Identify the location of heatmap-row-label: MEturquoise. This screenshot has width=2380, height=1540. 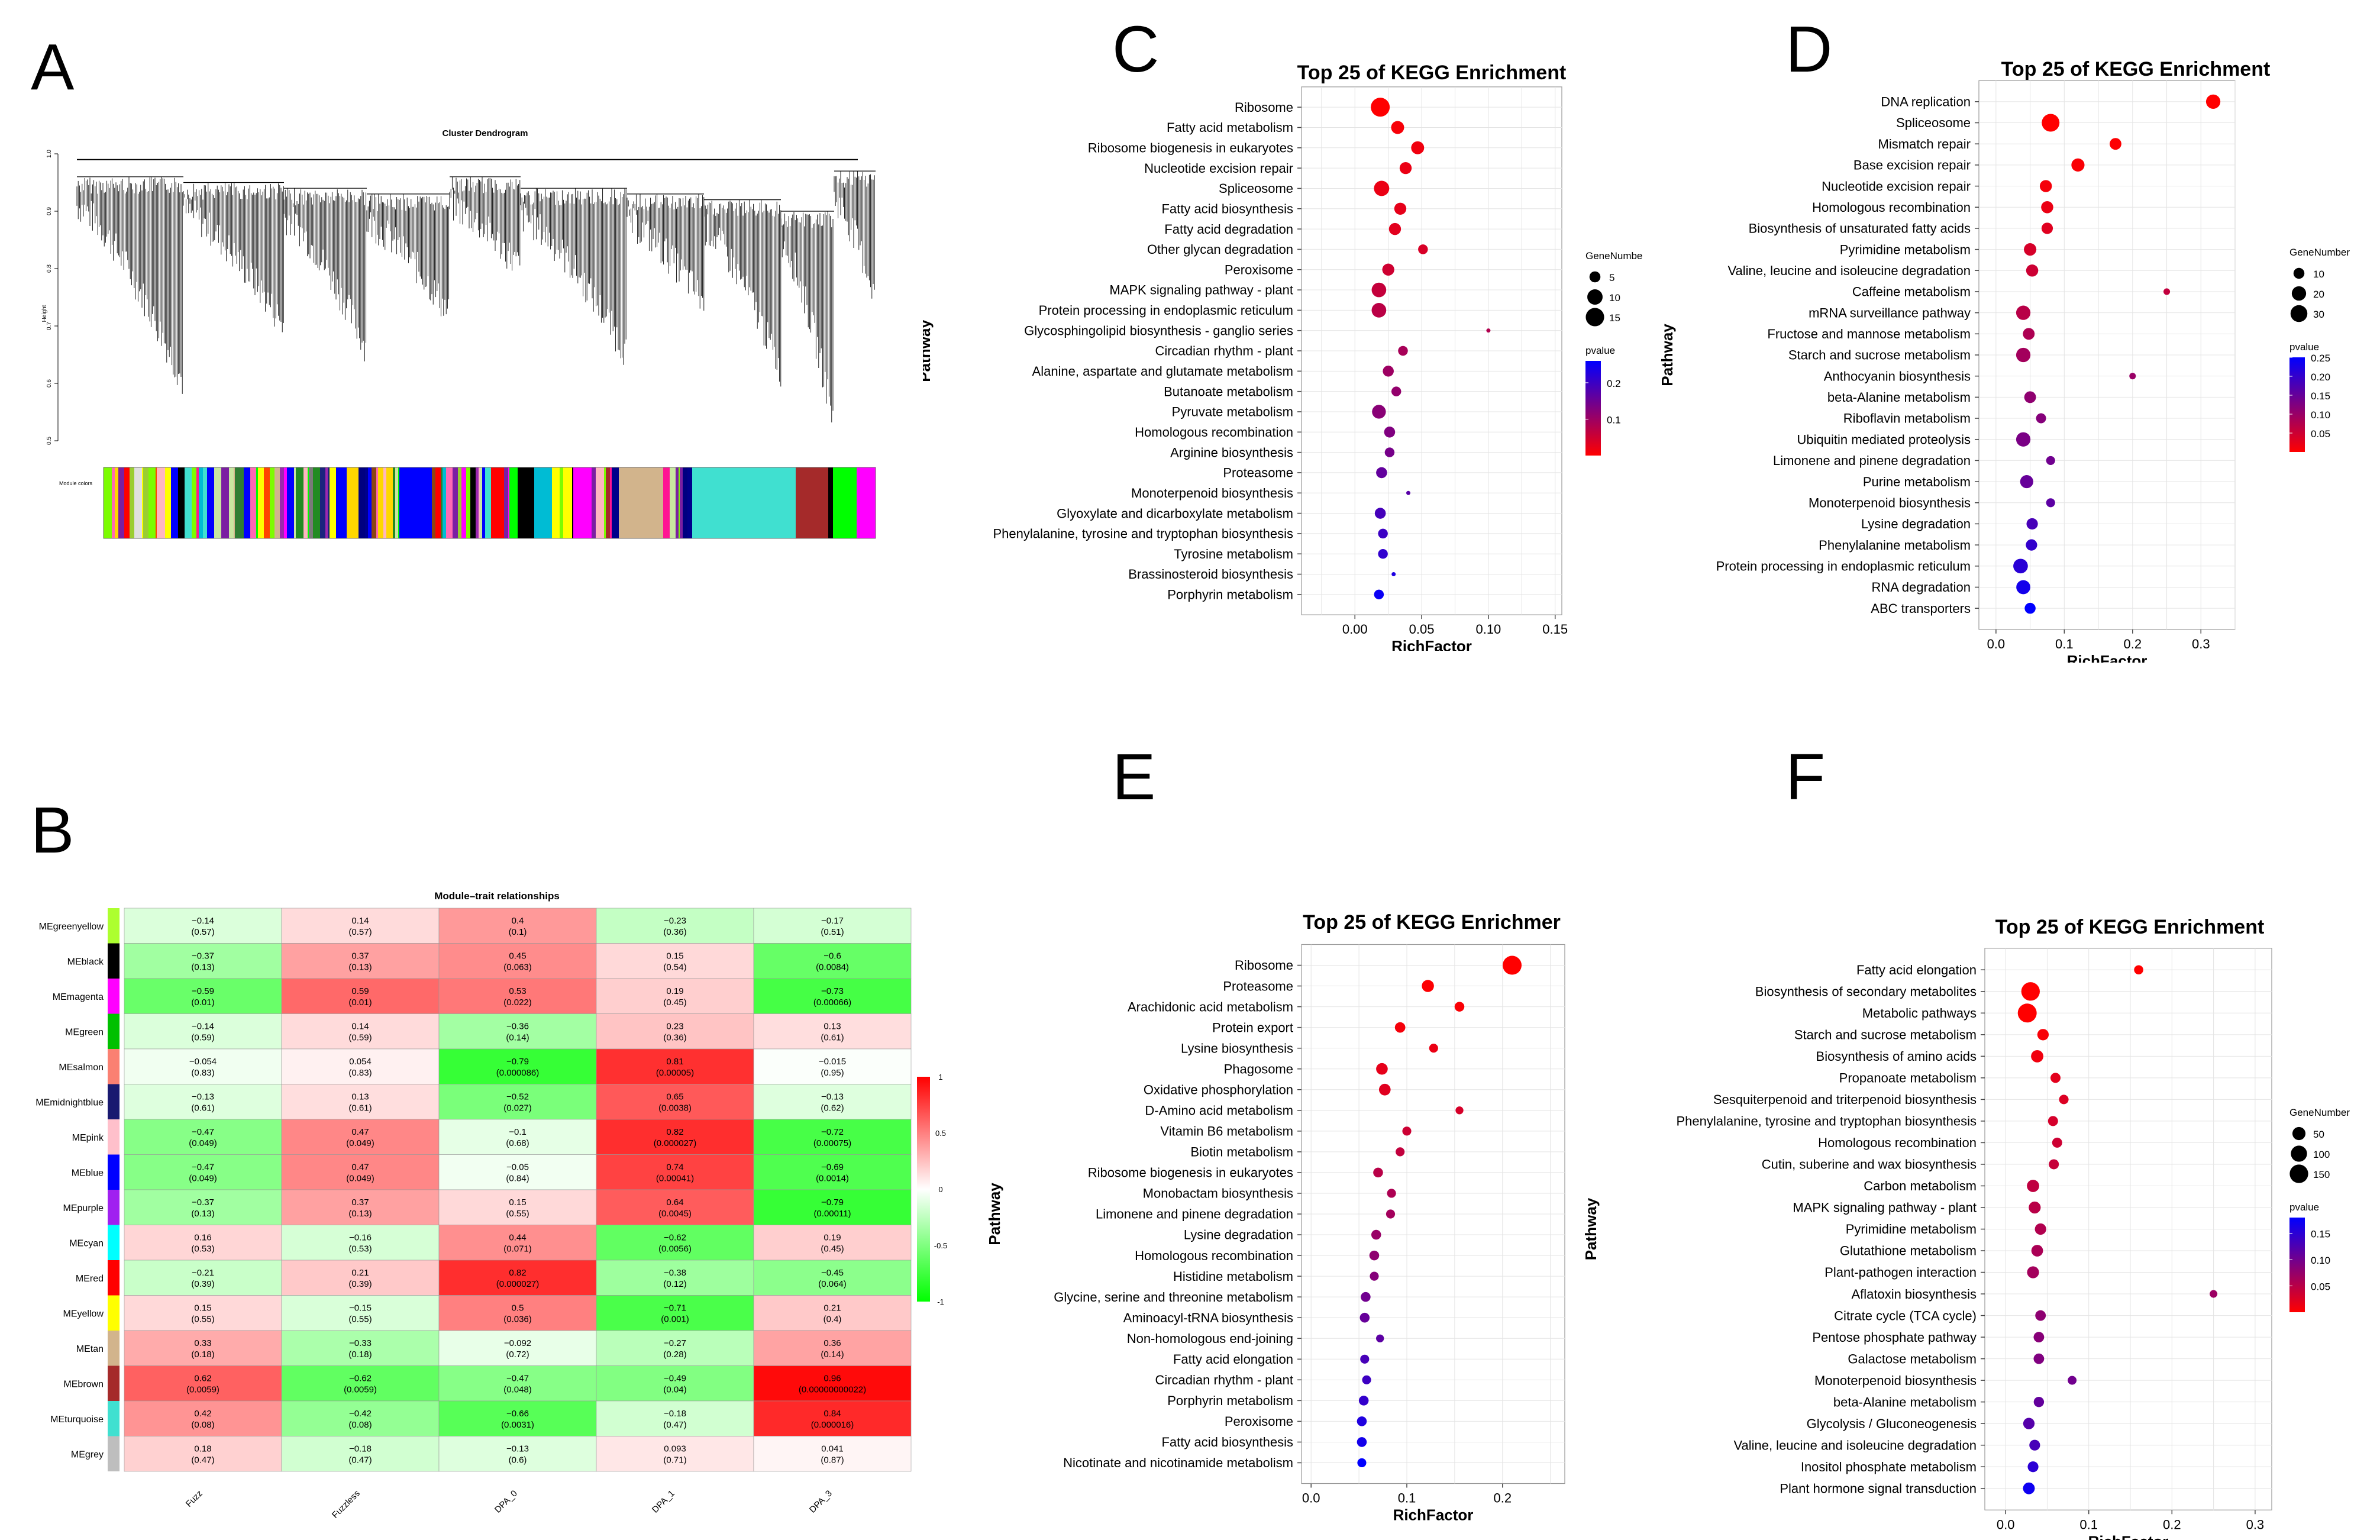
(77, 1420).